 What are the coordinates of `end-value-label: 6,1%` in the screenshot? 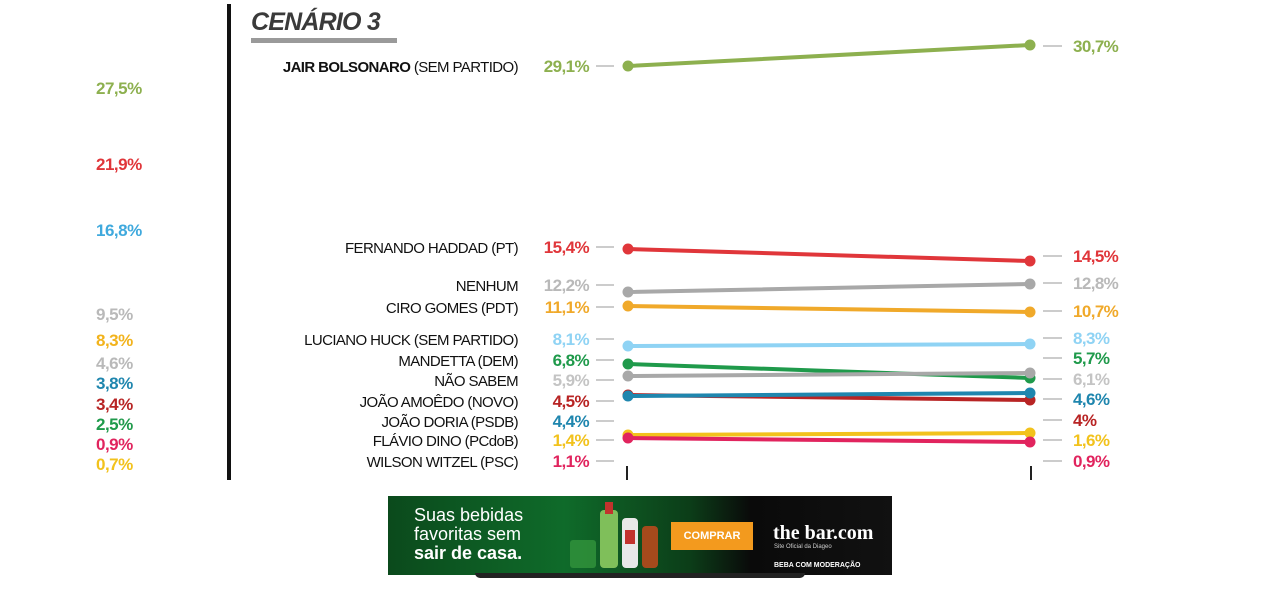 It's located at (1091, 379).